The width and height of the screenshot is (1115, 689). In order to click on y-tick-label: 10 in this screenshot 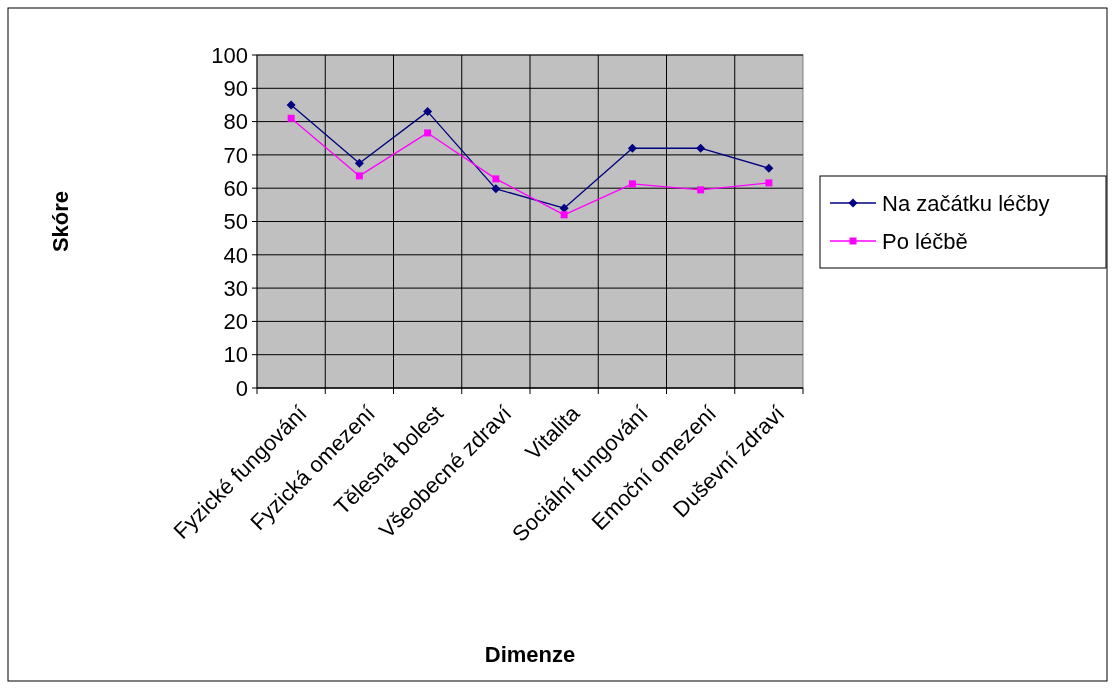, I will do `click(235, 355)`.